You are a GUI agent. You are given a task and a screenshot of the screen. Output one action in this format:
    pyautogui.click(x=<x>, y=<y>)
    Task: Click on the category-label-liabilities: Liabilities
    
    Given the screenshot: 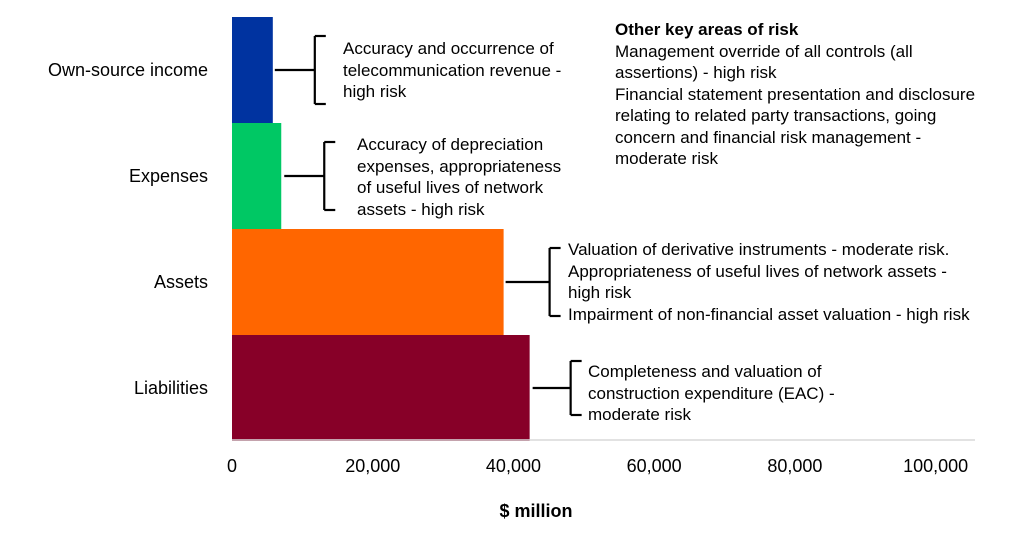 What is the action you would take?
    pyautogui.click(x=171, y=388)
    